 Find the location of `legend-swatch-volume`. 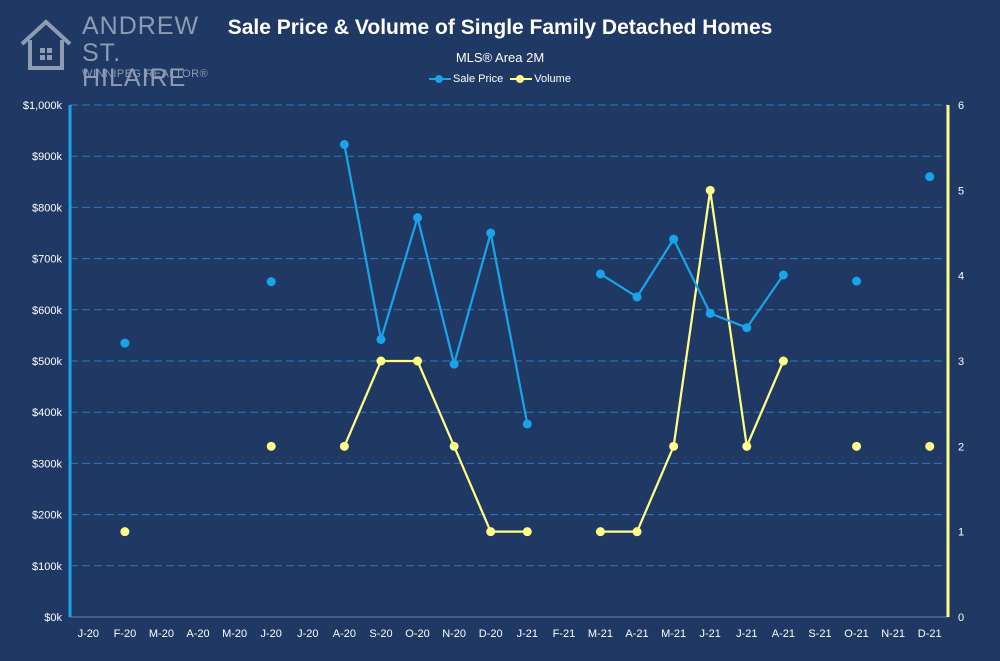

legend-swatch-volume is located at coordinates (521, 79).